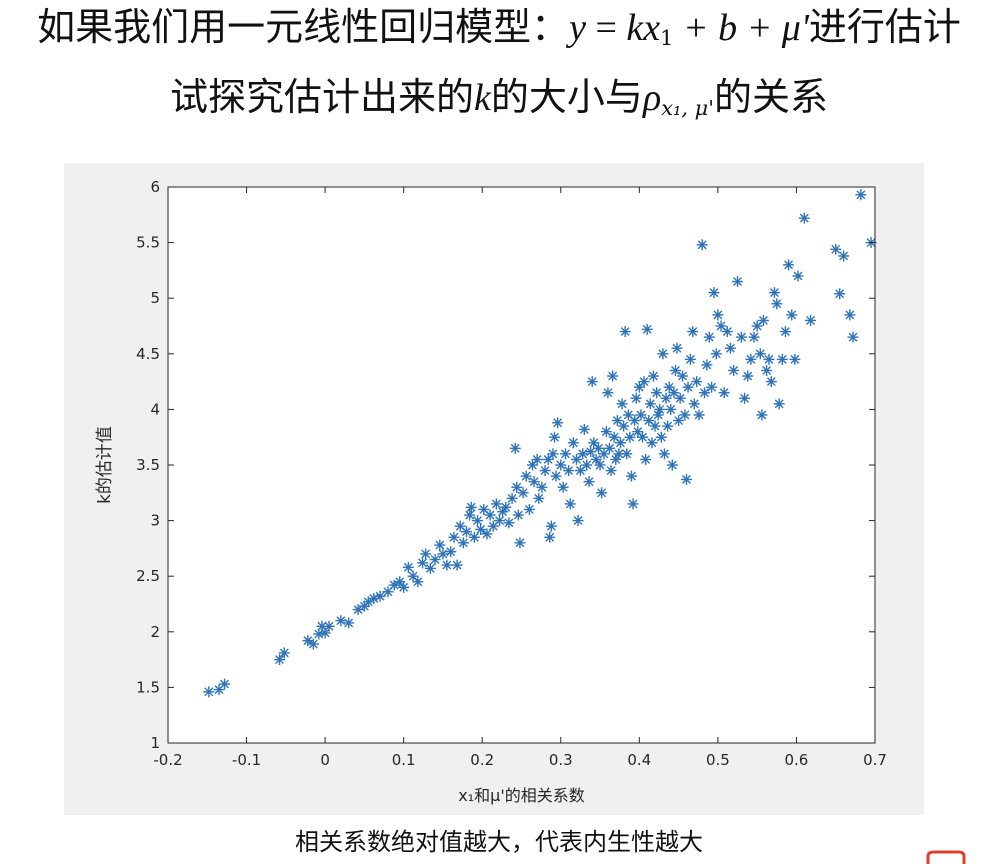 The width and height of the screenshot is (998, 864). Describe the element at coordinates (797, 760) in the screenshot. I see `x-tick-label: 0.6` at that location.